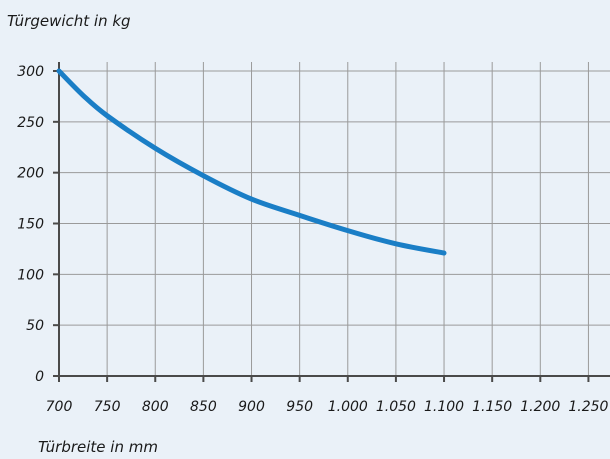  What do you see at coordinates (396, 407) in the screenshot?
I see `x-tick-label: 1.050` at bounding box center [396, 407].